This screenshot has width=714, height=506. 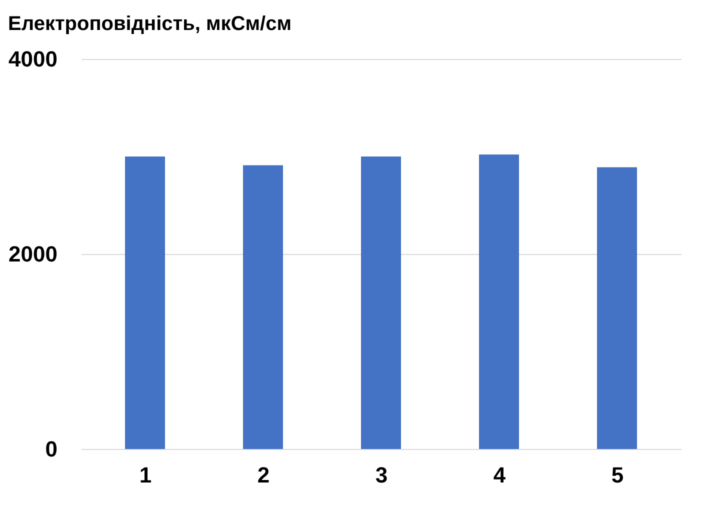 What do you see at coordinates (33, 254) in the screenshot?
I see `y-tick-label: 2000` at bounding box center [33, 254].